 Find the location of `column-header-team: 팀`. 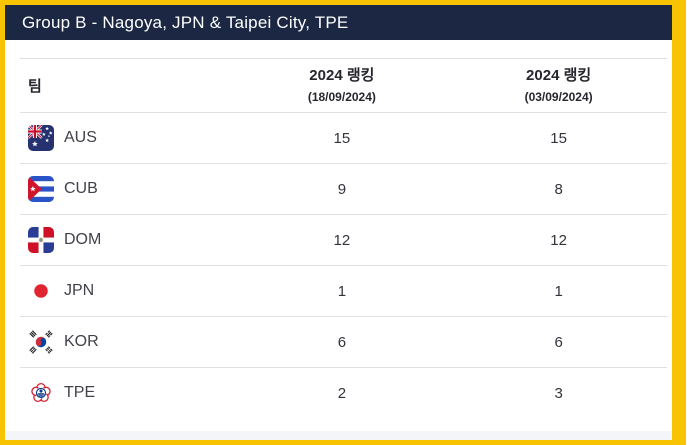

column-header-team: 팀 is located at coordinates (127, 85).